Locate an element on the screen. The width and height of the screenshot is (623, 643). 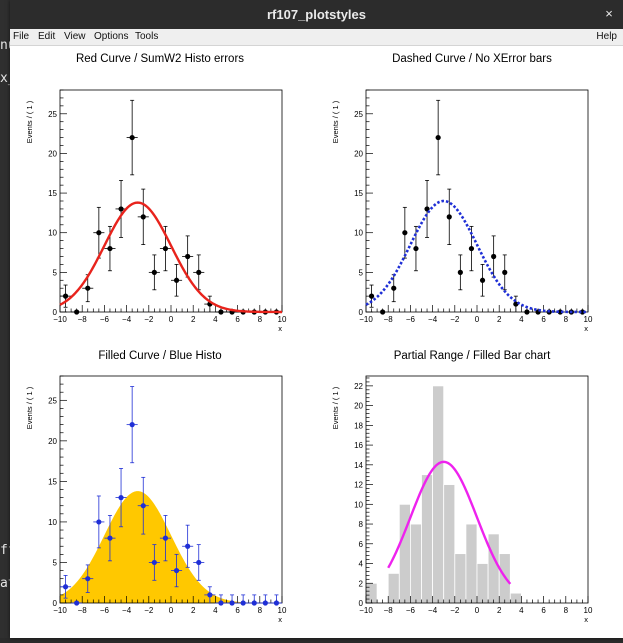
y-tick-label: 14 is located at coordinates (358, 465).